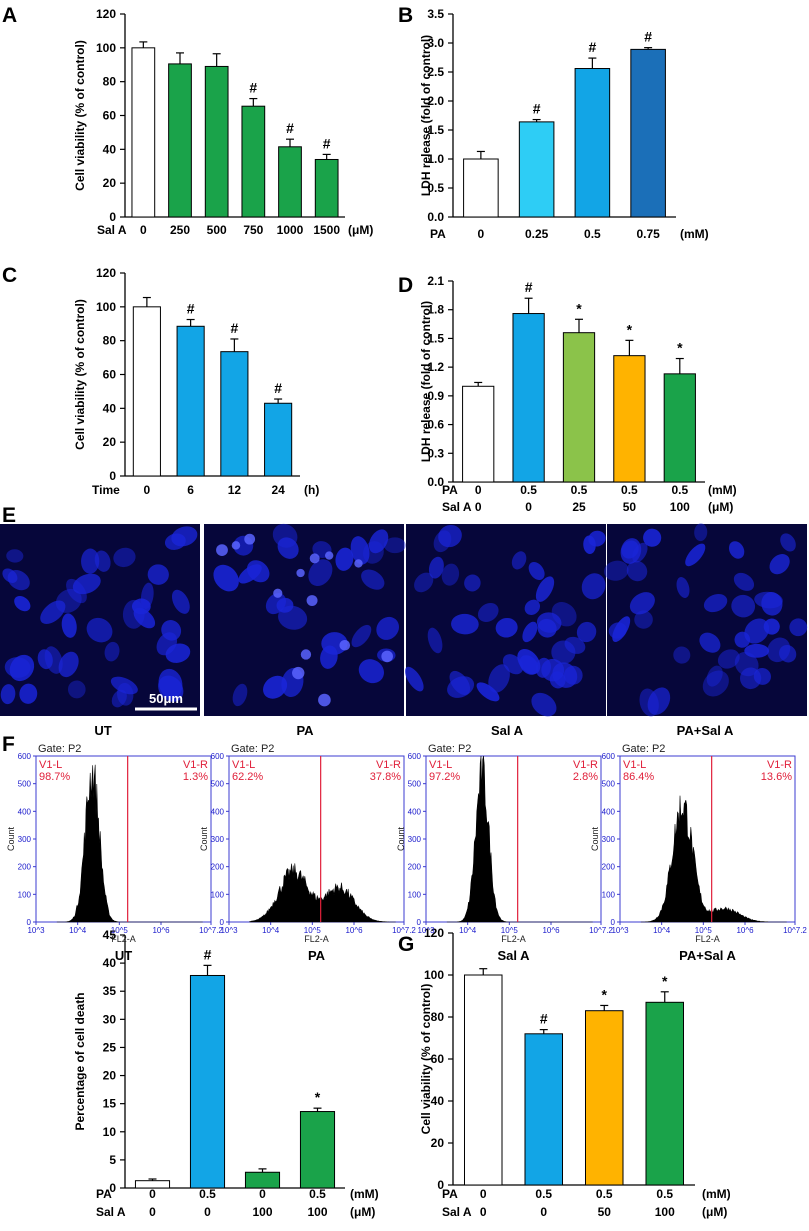 Image resolution: width=809 pixels, height=1231 pixels. Describe the element at coordinates (316, 939) in the screenshot. I see `x-axis-label: FL2-A` at that location.